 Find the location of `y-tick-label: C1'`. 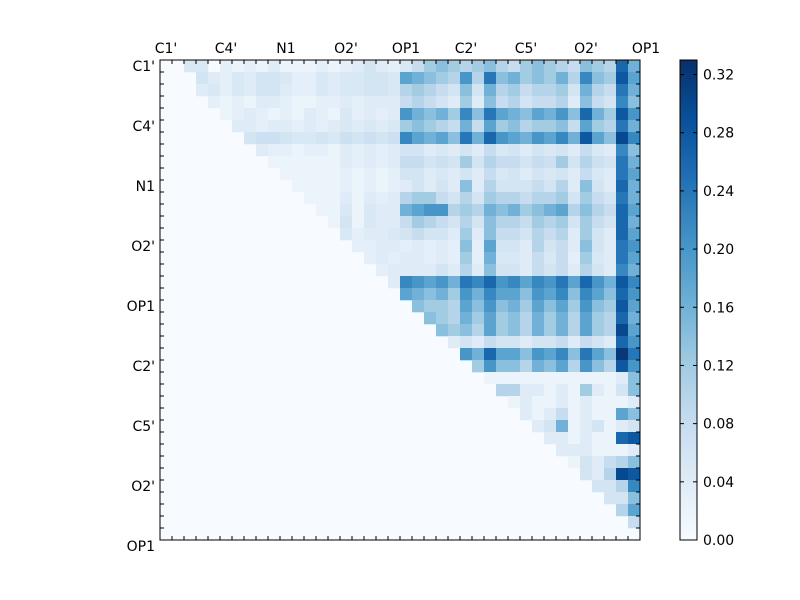

y-tick-label: C1' is located at coordinates (143, 67).